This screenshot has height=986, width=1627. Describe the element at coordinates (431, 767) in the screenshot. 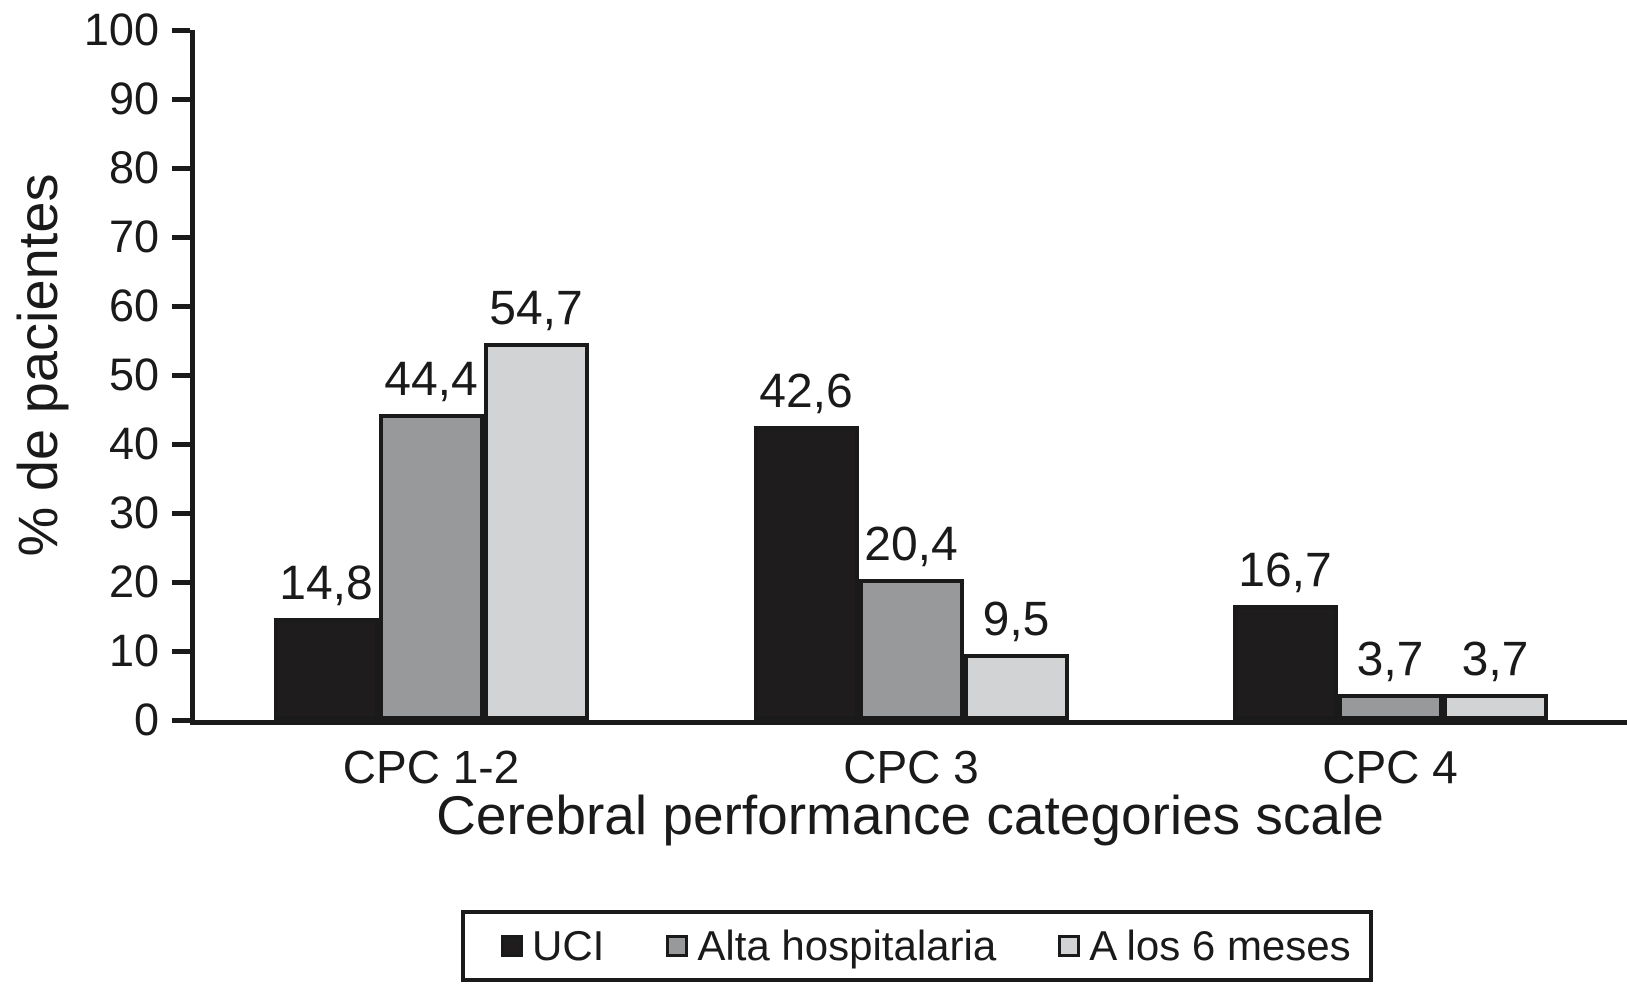

I see `category-label: CPC 1-2` at that location.